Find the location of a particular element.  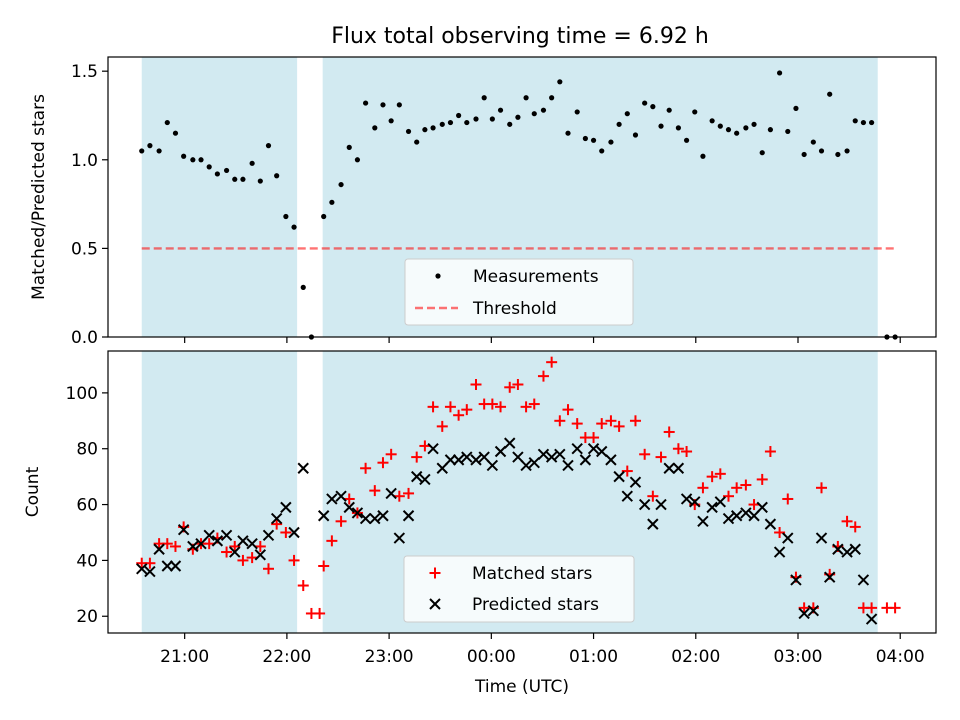

ratio-y-tick-label: 0.5 is located at coordinates (84, 249).